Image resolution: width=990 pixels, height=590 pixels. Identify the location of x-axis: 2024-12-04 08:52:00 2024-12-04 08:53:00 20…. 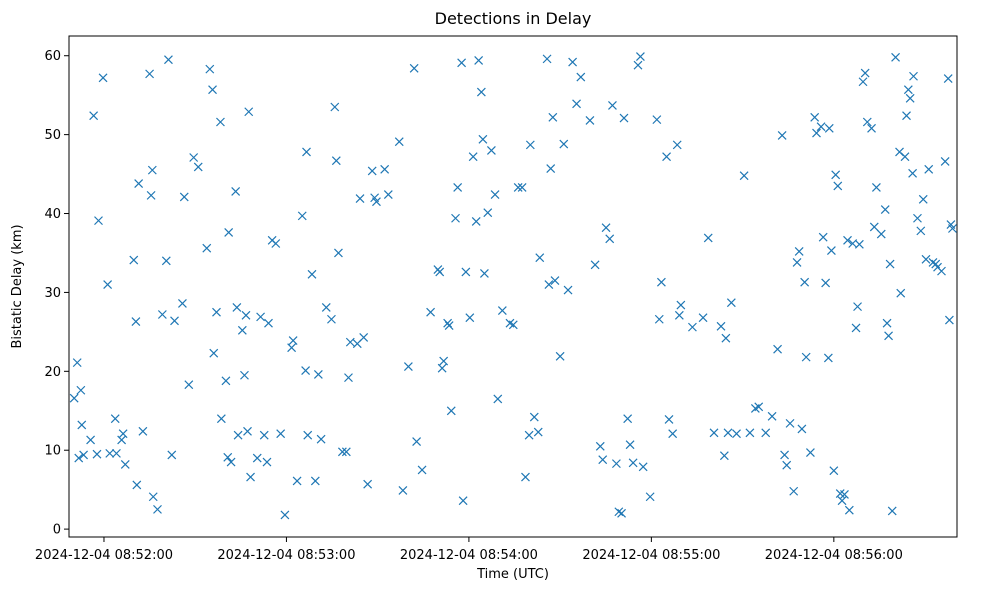
(469, 550).